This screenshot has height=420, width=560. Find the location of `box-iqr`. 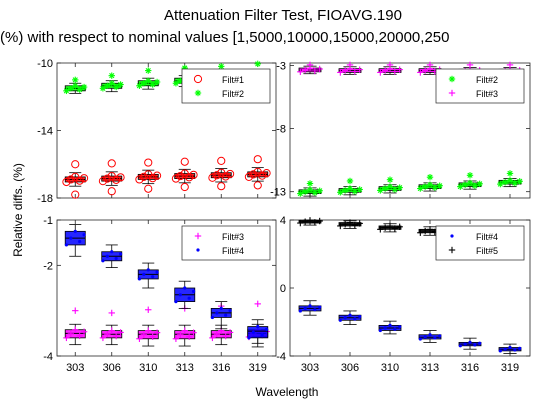

box-iqr is located at coordinates (258, 332).